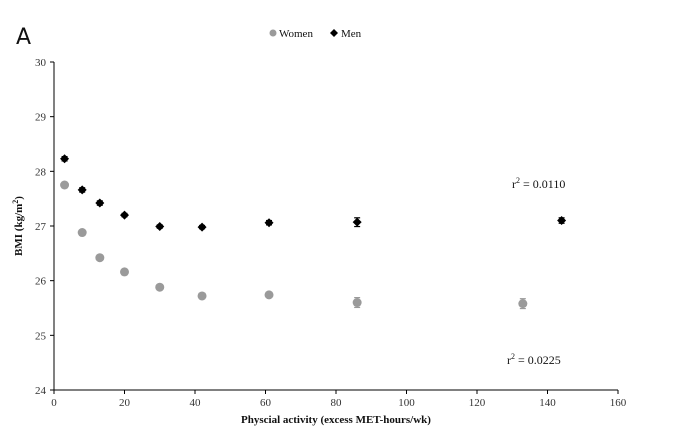 The image size is (680, 436). I want to click on y-tick-label: 25, so click(41, 336).